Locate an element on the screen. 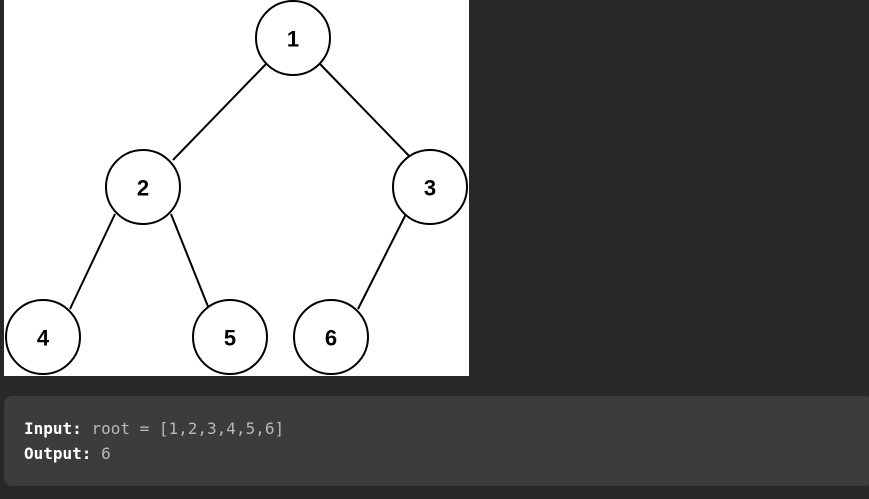 This screenshot has height=499, width=869. example-output-label: Output: is located at coordinates (58, 453).